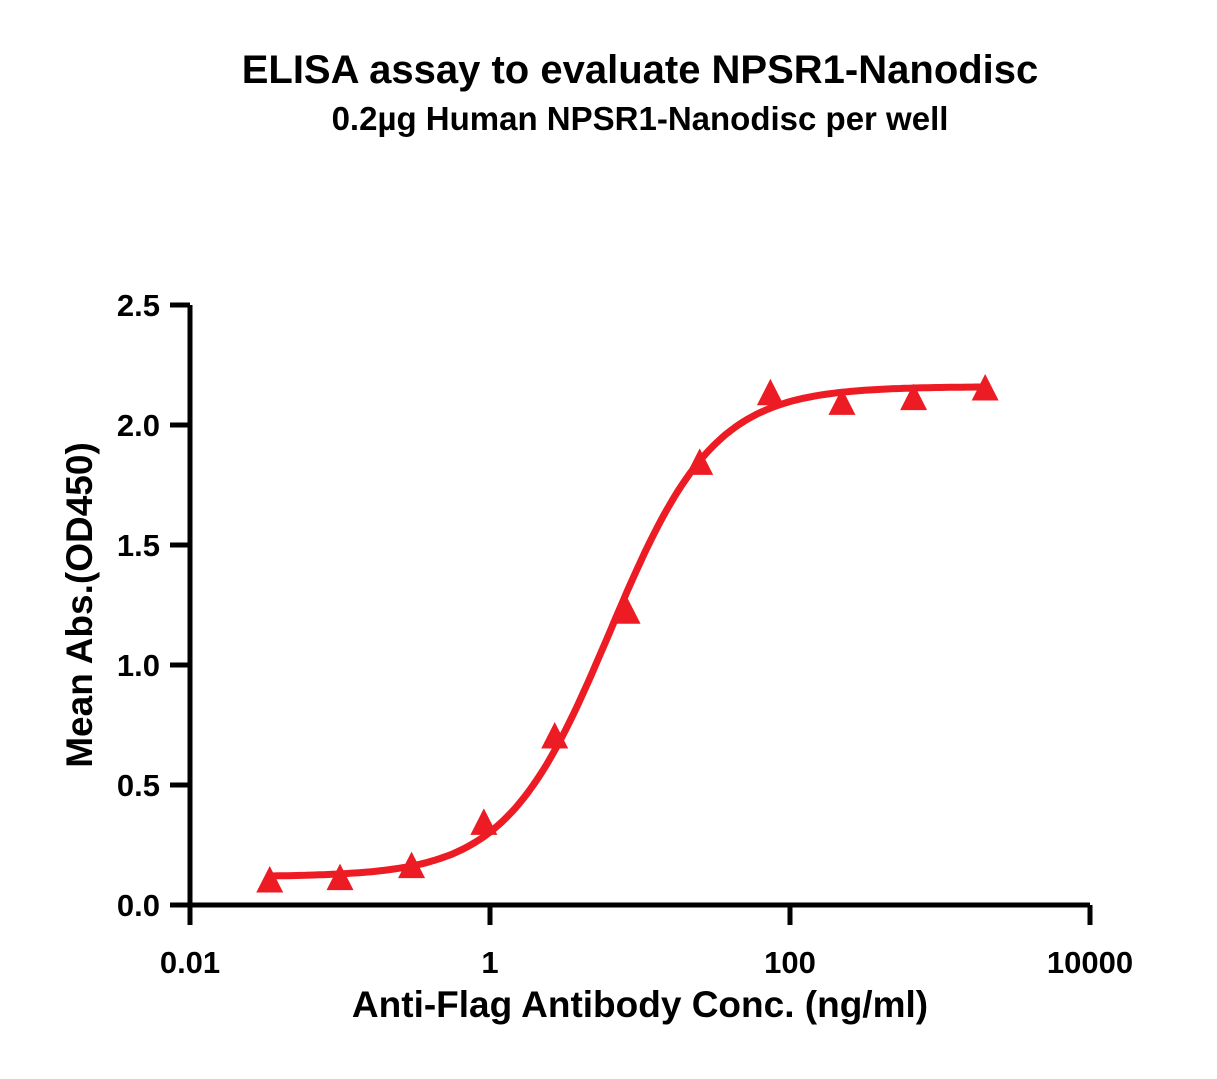 This screenshot has width=1217, height=1079. I want to click on y-tick-label: 1.0, so click(138, 665).